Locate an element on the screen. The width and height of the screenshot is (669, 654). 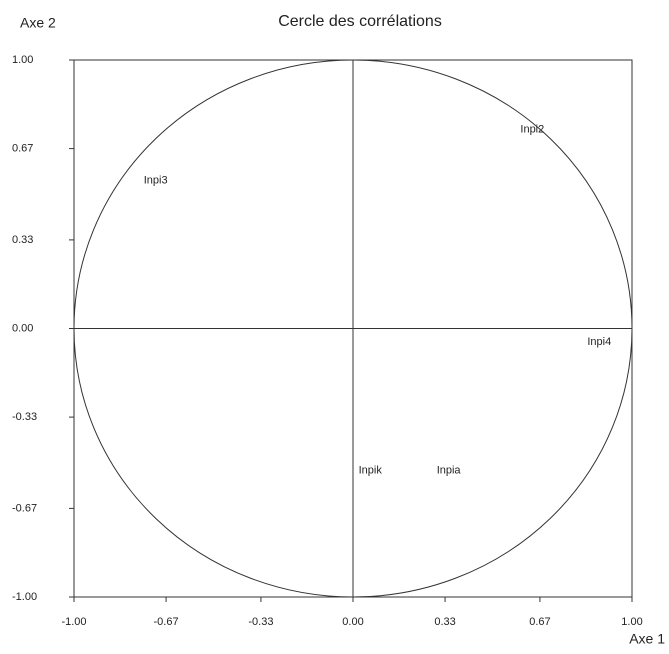
point-label: Inpia is located at coordinates (449, 471).